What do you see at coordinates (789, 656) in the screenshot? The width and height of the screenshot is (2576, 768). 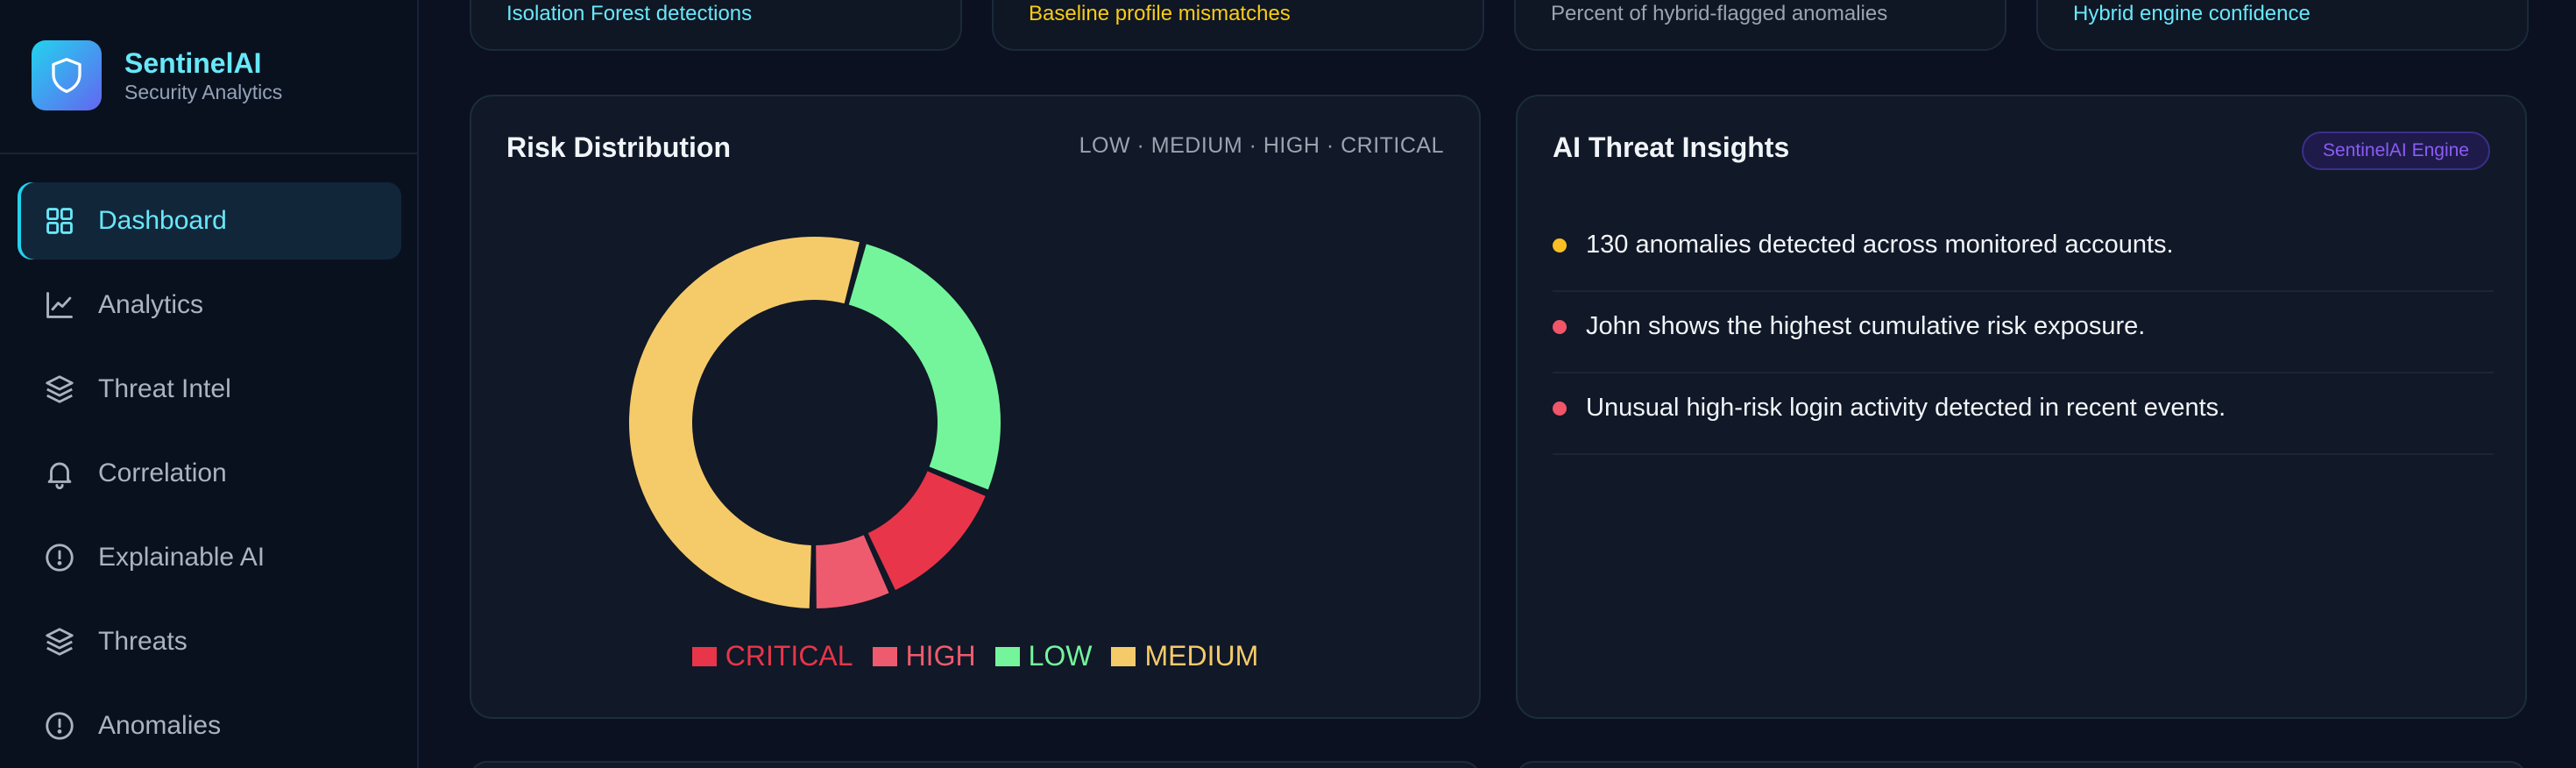 I see `legend-label: CRITICAL` at bounding box center [789, 656].